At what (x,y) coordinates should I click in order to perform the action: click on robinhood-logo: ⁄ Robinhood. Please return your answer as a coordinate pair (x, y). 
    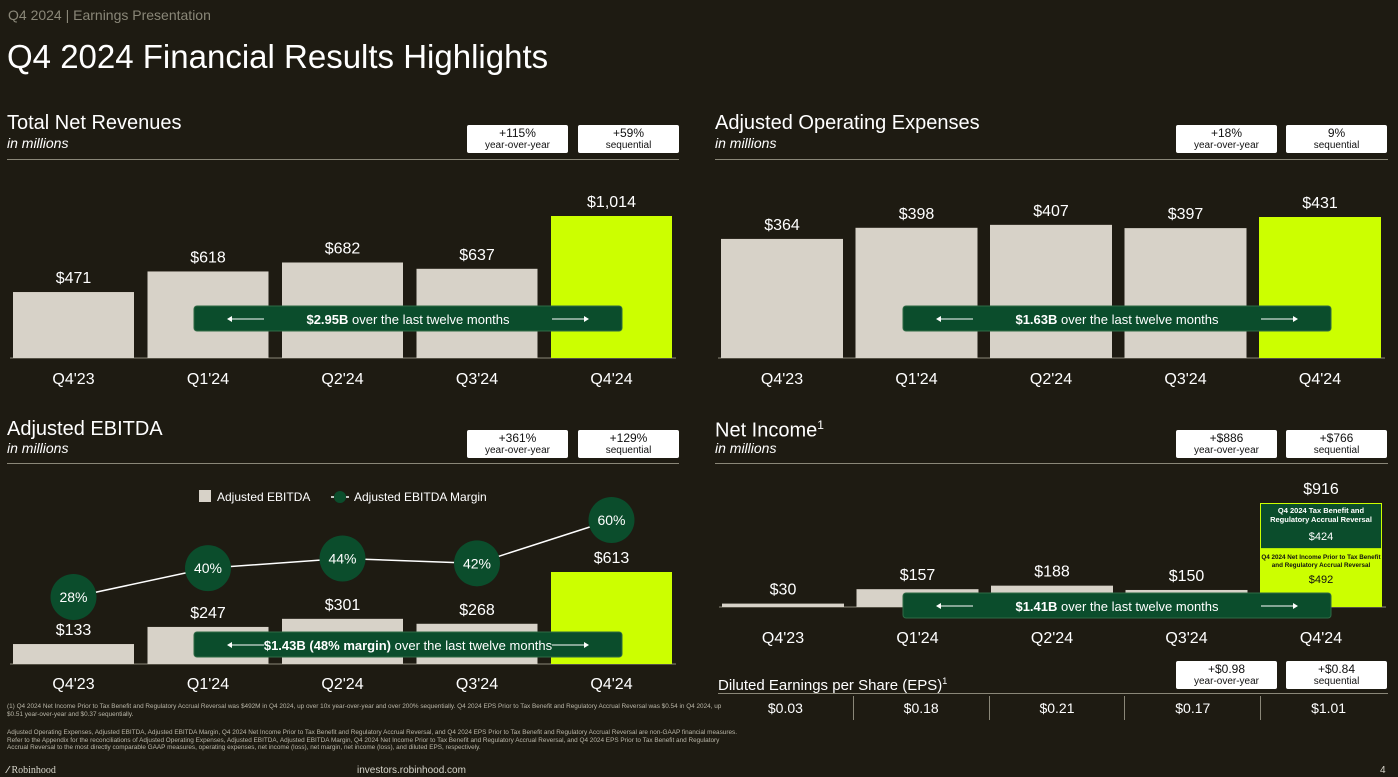
    Looking at the image, I should click on (31, 770).